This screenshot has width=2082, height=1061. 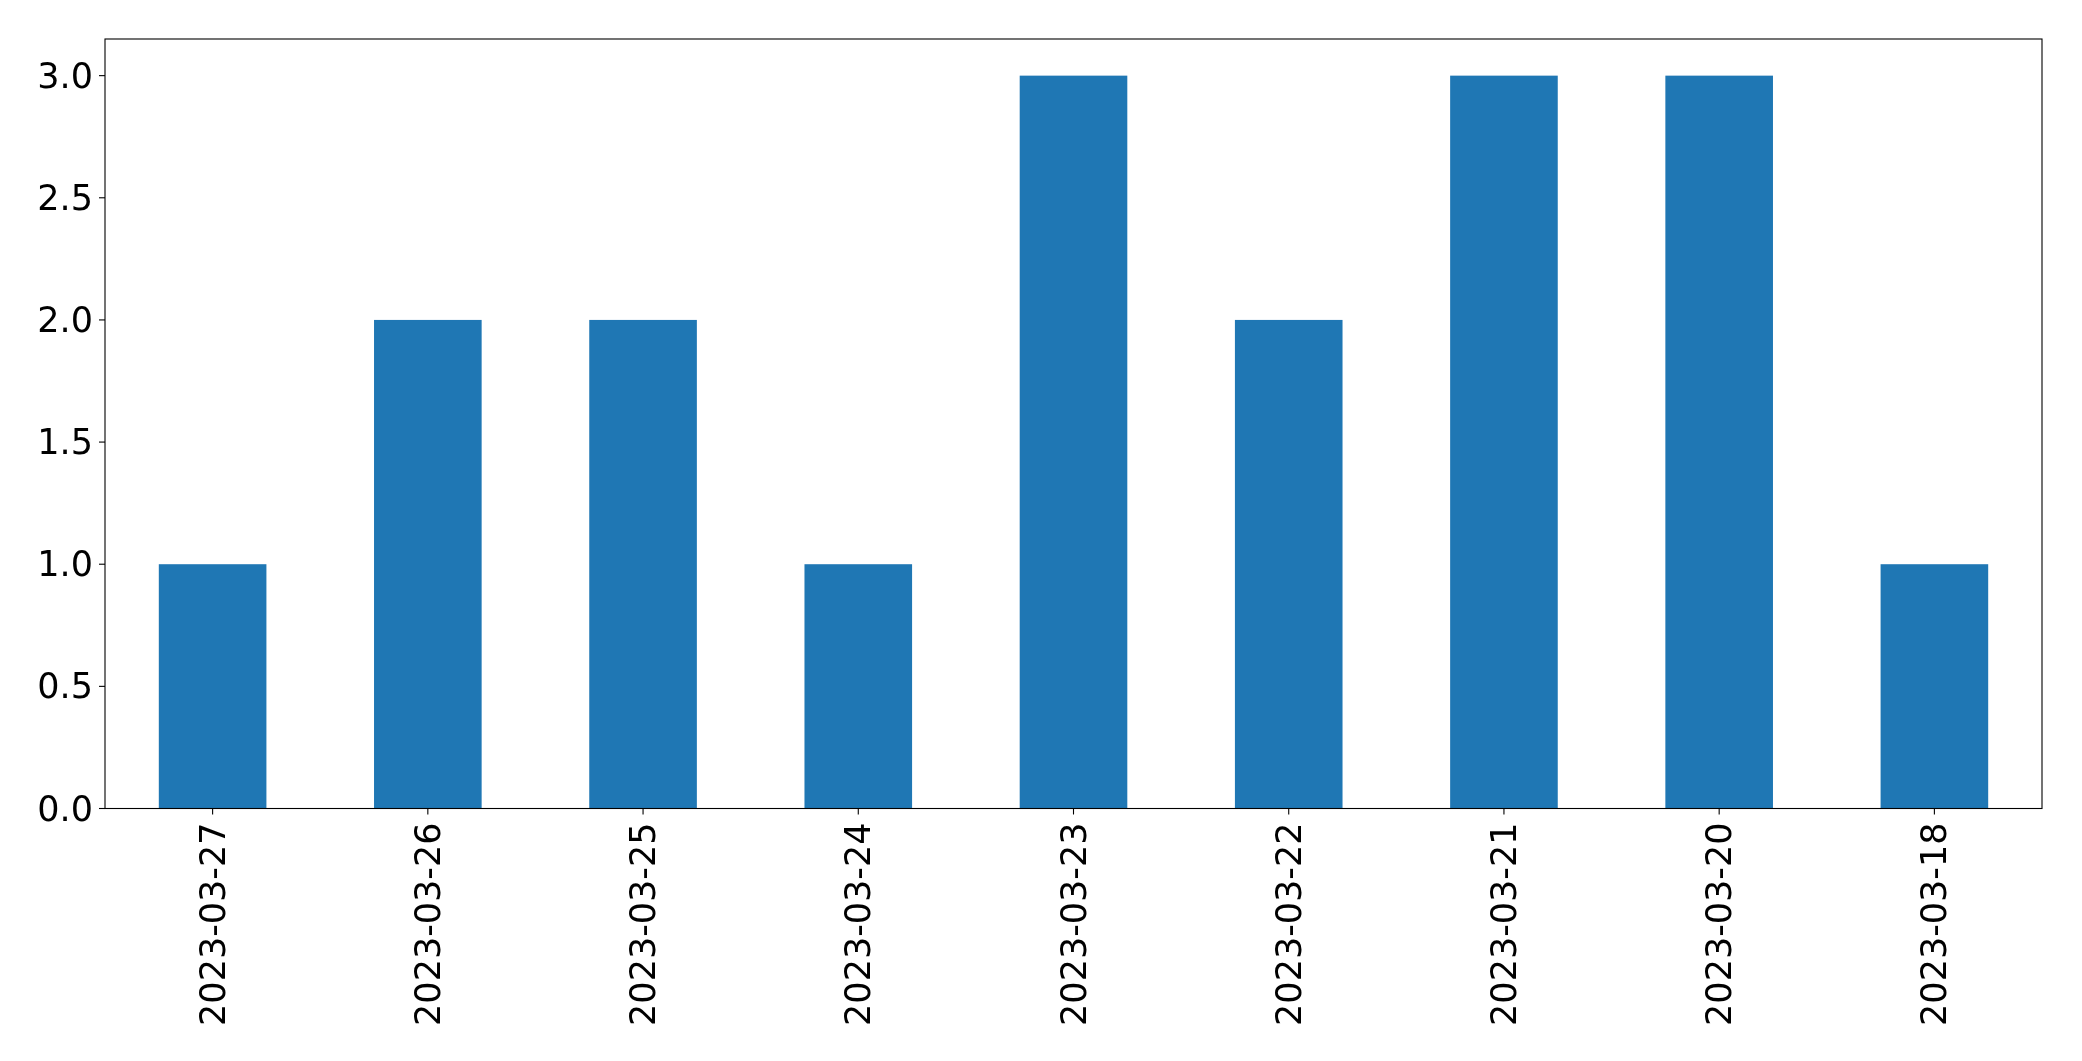 What do you see at coordinates (427, 924) in the screenshot?
I see `x-tick-label: 2023-03-26` at bounding box center [427, 924].